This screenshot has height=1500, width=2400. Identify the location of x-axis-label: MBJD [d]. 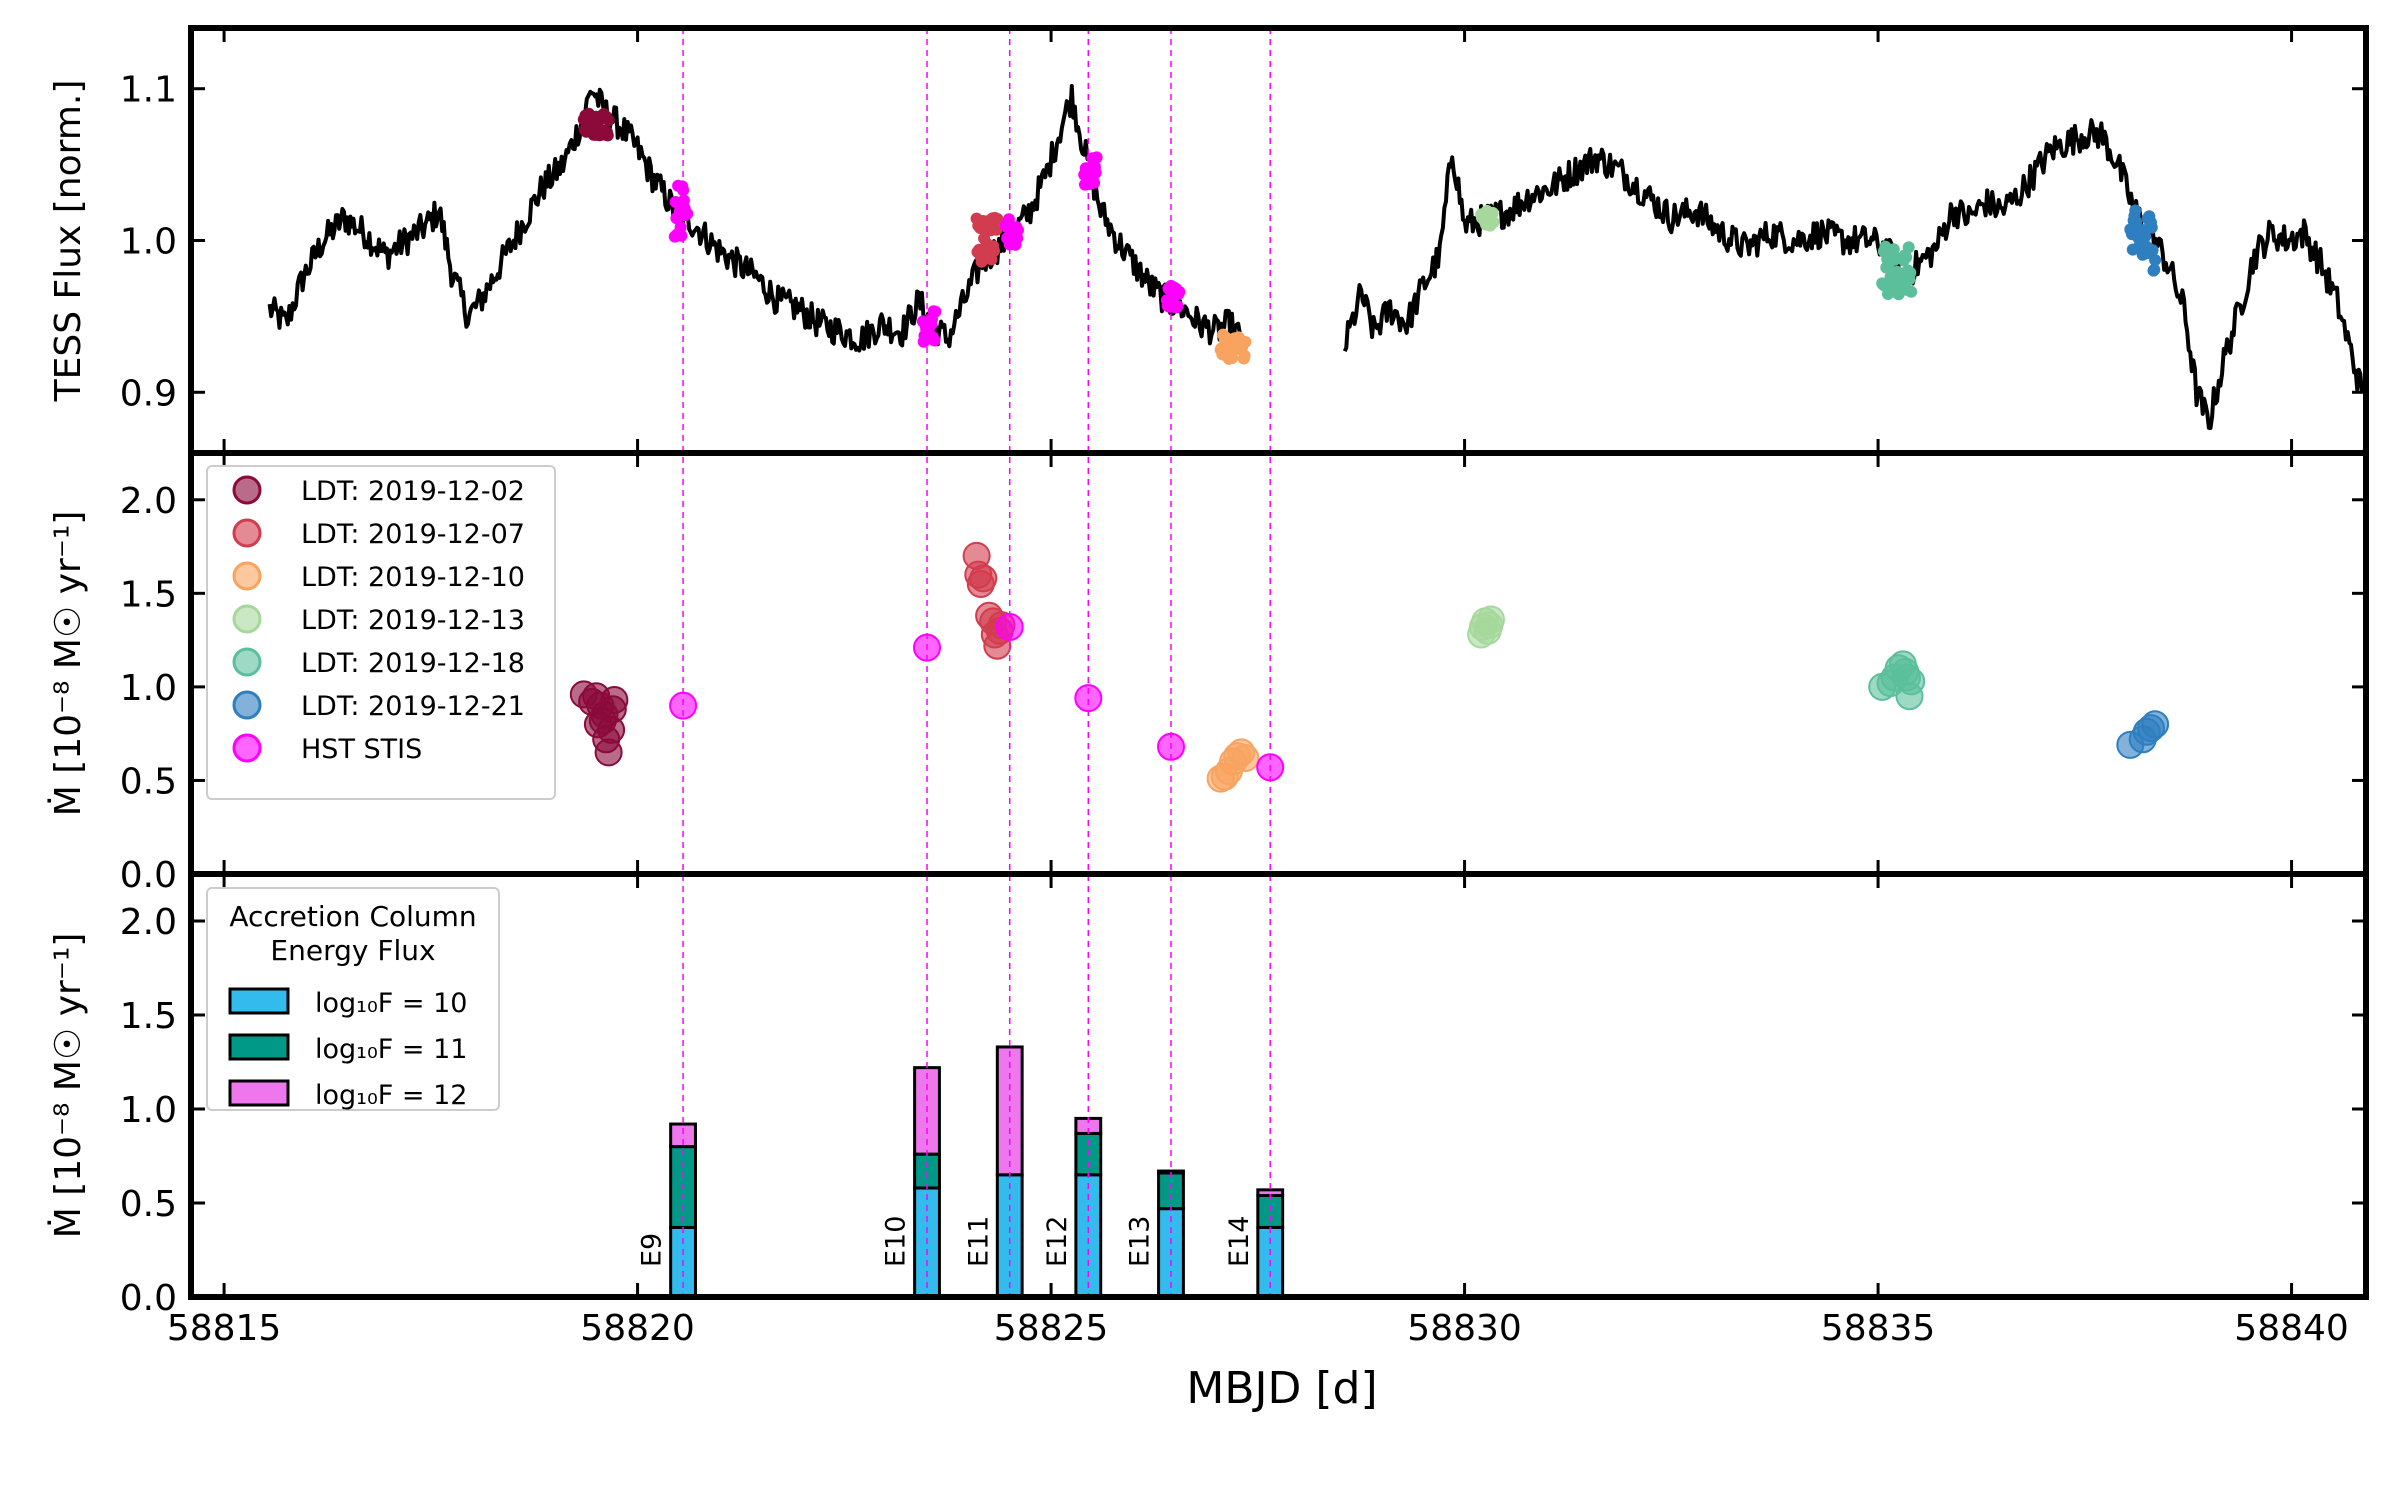
(1281, 1388).